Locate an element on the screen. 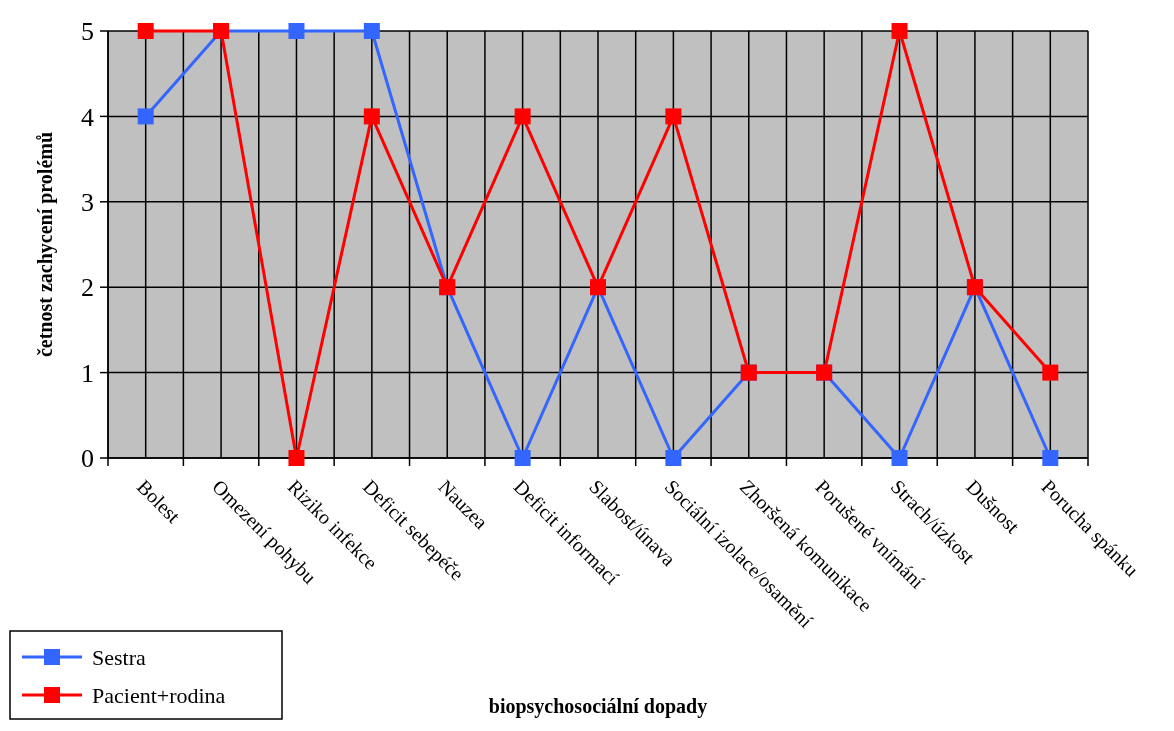  legend-label: Pacient+rodina is located at coordinates (159, 695).